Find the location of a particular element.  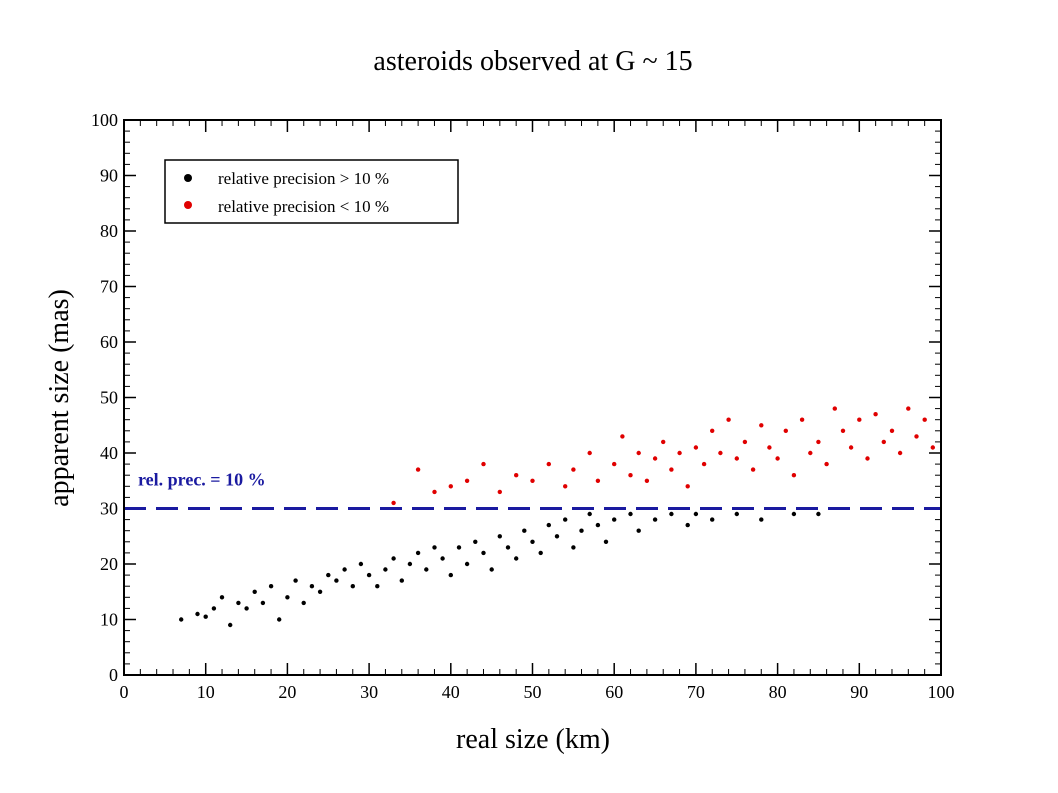

x-tick-label: 80 is located at coordinates (778, 692).